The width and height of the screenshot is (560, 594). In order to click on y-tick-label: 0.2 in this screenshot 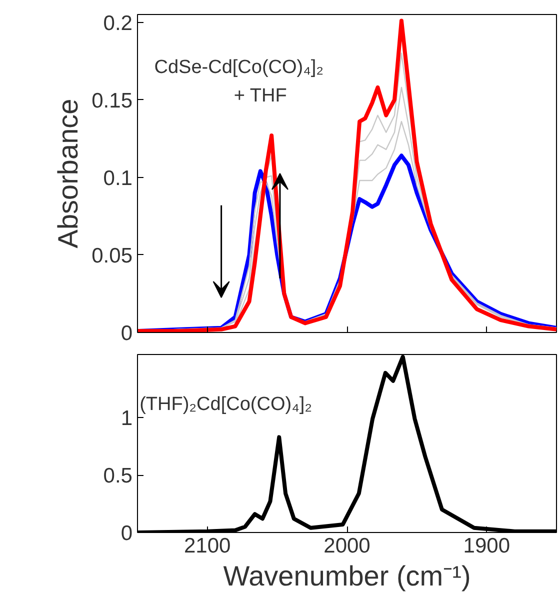, I will do `click(118, 23)`.